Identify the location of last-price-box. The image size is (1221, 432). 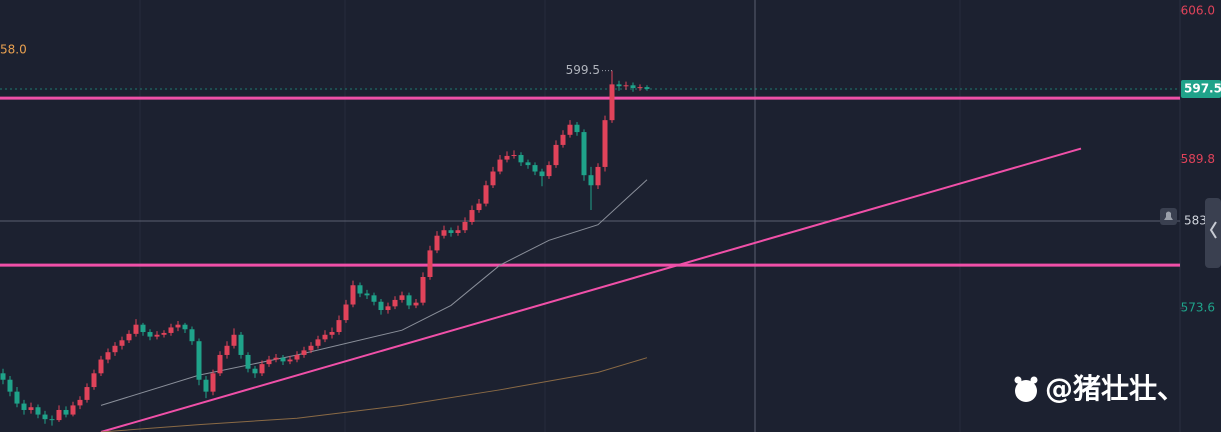
(1201, 88).